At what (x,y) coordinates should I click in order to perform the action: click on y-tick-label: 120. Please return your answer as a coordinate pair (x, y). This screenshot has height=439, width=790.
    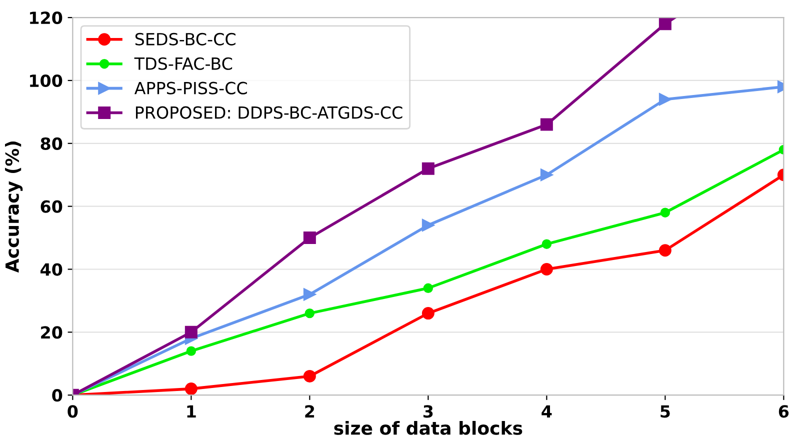
    Looking at the image, I should click on (46, 18).